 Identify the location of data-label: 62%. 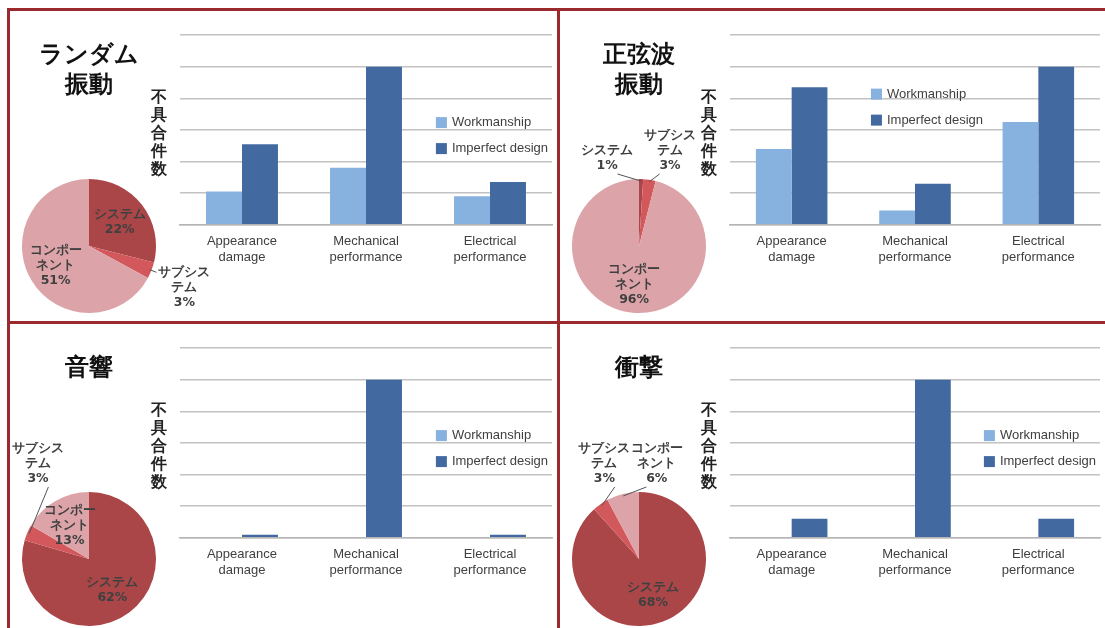
(112, 596).